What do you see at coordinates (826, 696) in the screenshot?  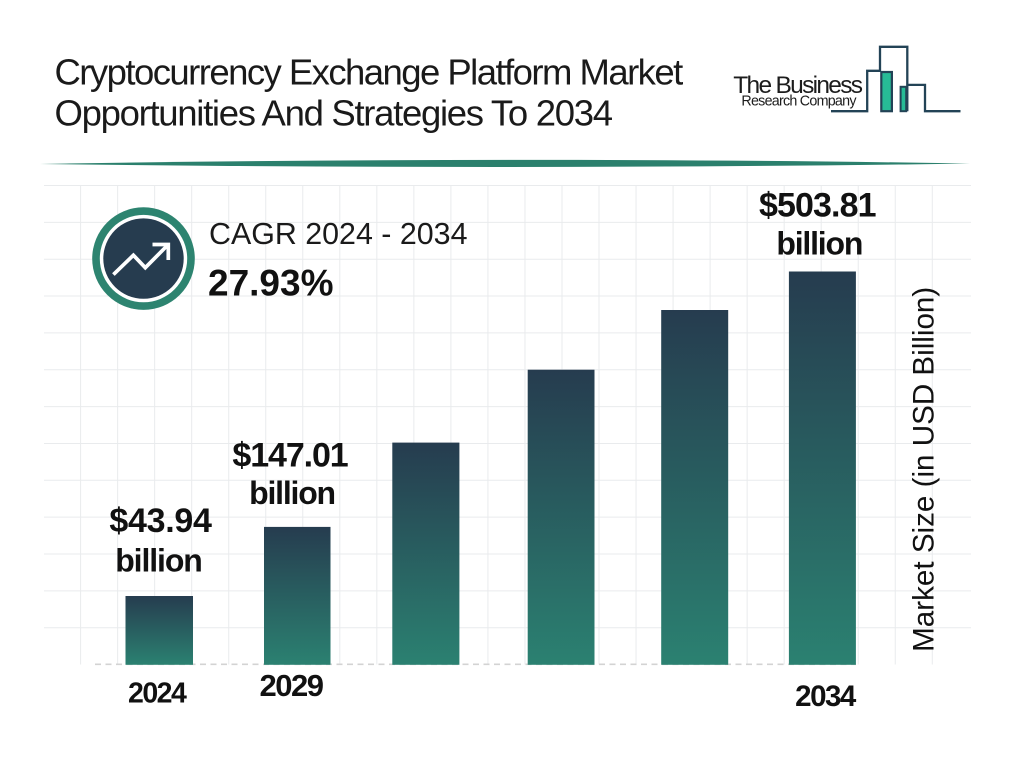 I see `svg-text: 2034` at bounding box center [826, 696].